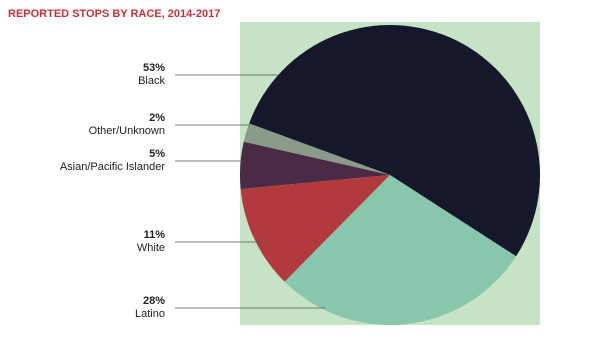 This screenshot has height=348, width=600. Describe the element at coordinates (155, 235) in the screenshot. I see `value-label: 11%` at that location.